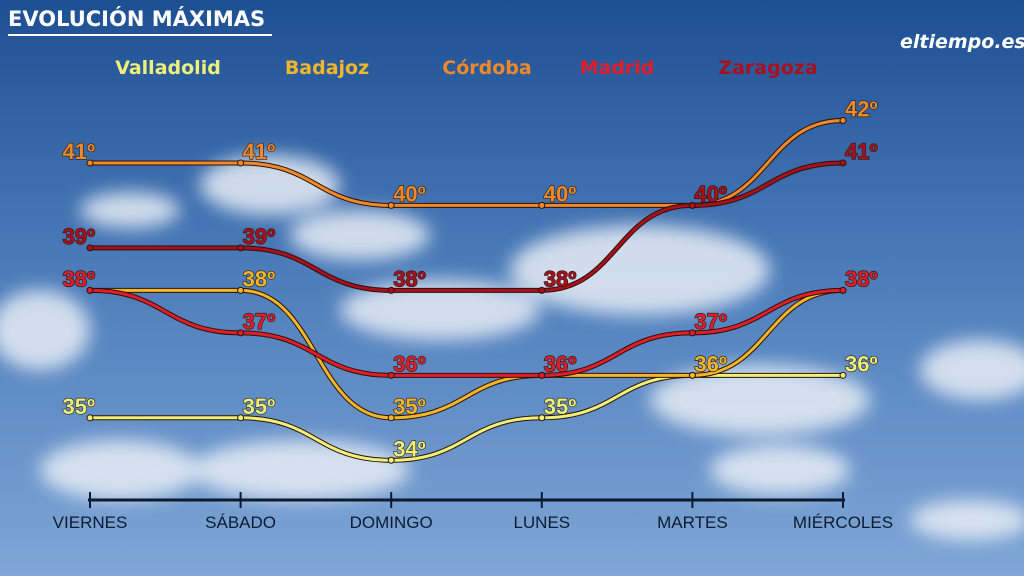  I want to click on legend-entry: Madrid, so click(617, 68).